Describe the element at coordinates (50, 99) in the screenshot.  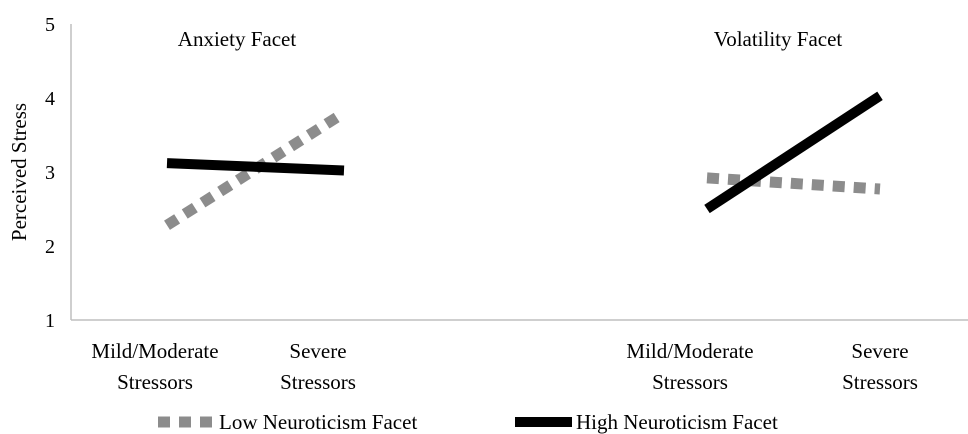
I see `y-tick-label: 4` at that location.